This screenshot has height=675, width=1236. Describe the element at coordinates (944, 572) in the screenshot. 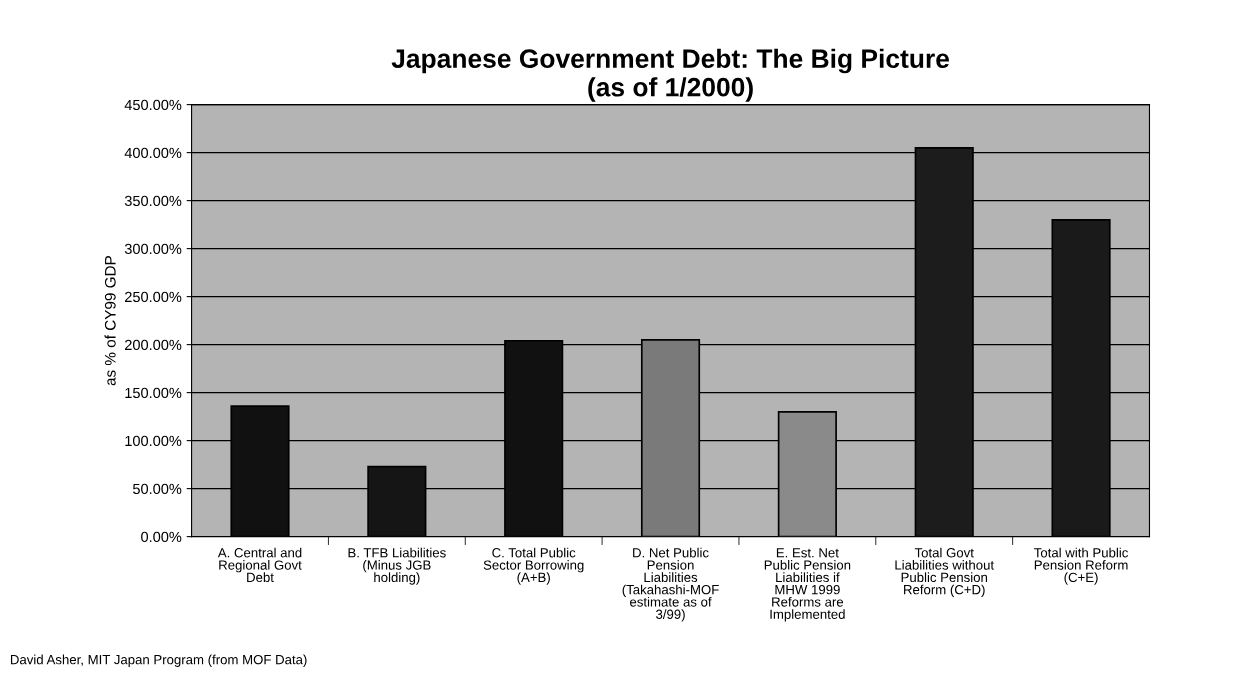

I see `x-tick-label: Total Govt Liabilities without Public Pension Reform (C+D)` at that location.